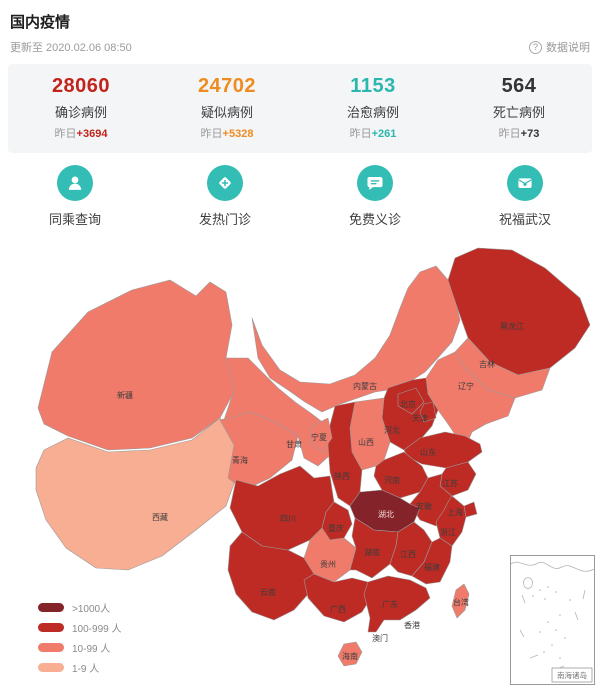 This screenshot has width=600, height=698. What do you see at coordinates (330, 555) in the screenshot?
I see `province-guizhou` at bounding box center [330, 555].